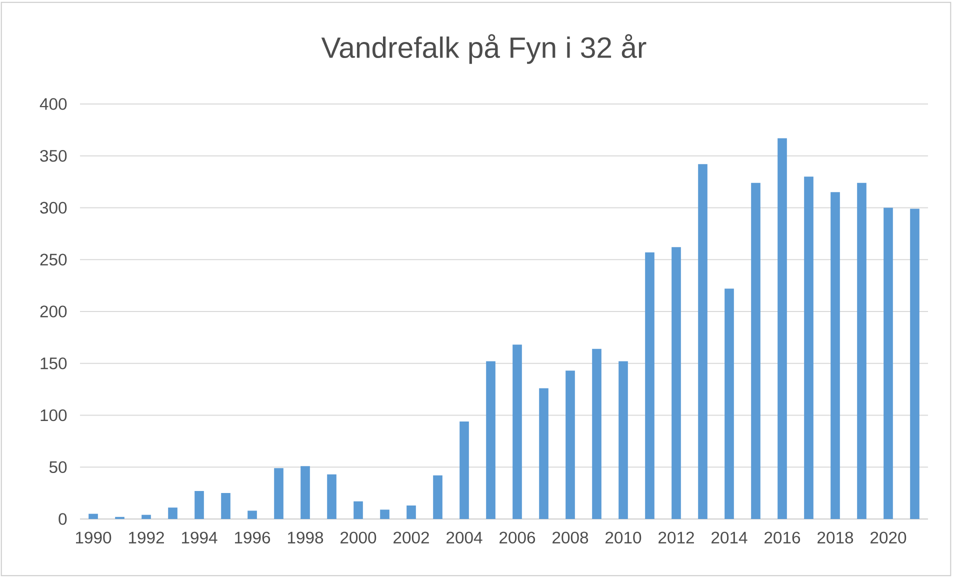 The height and width of the screenshot is (577, 954). What do you see at coordinates (888, 538) in the screenshot?
I see `x-tick-label: 2020` at bounding box center [888, 538].